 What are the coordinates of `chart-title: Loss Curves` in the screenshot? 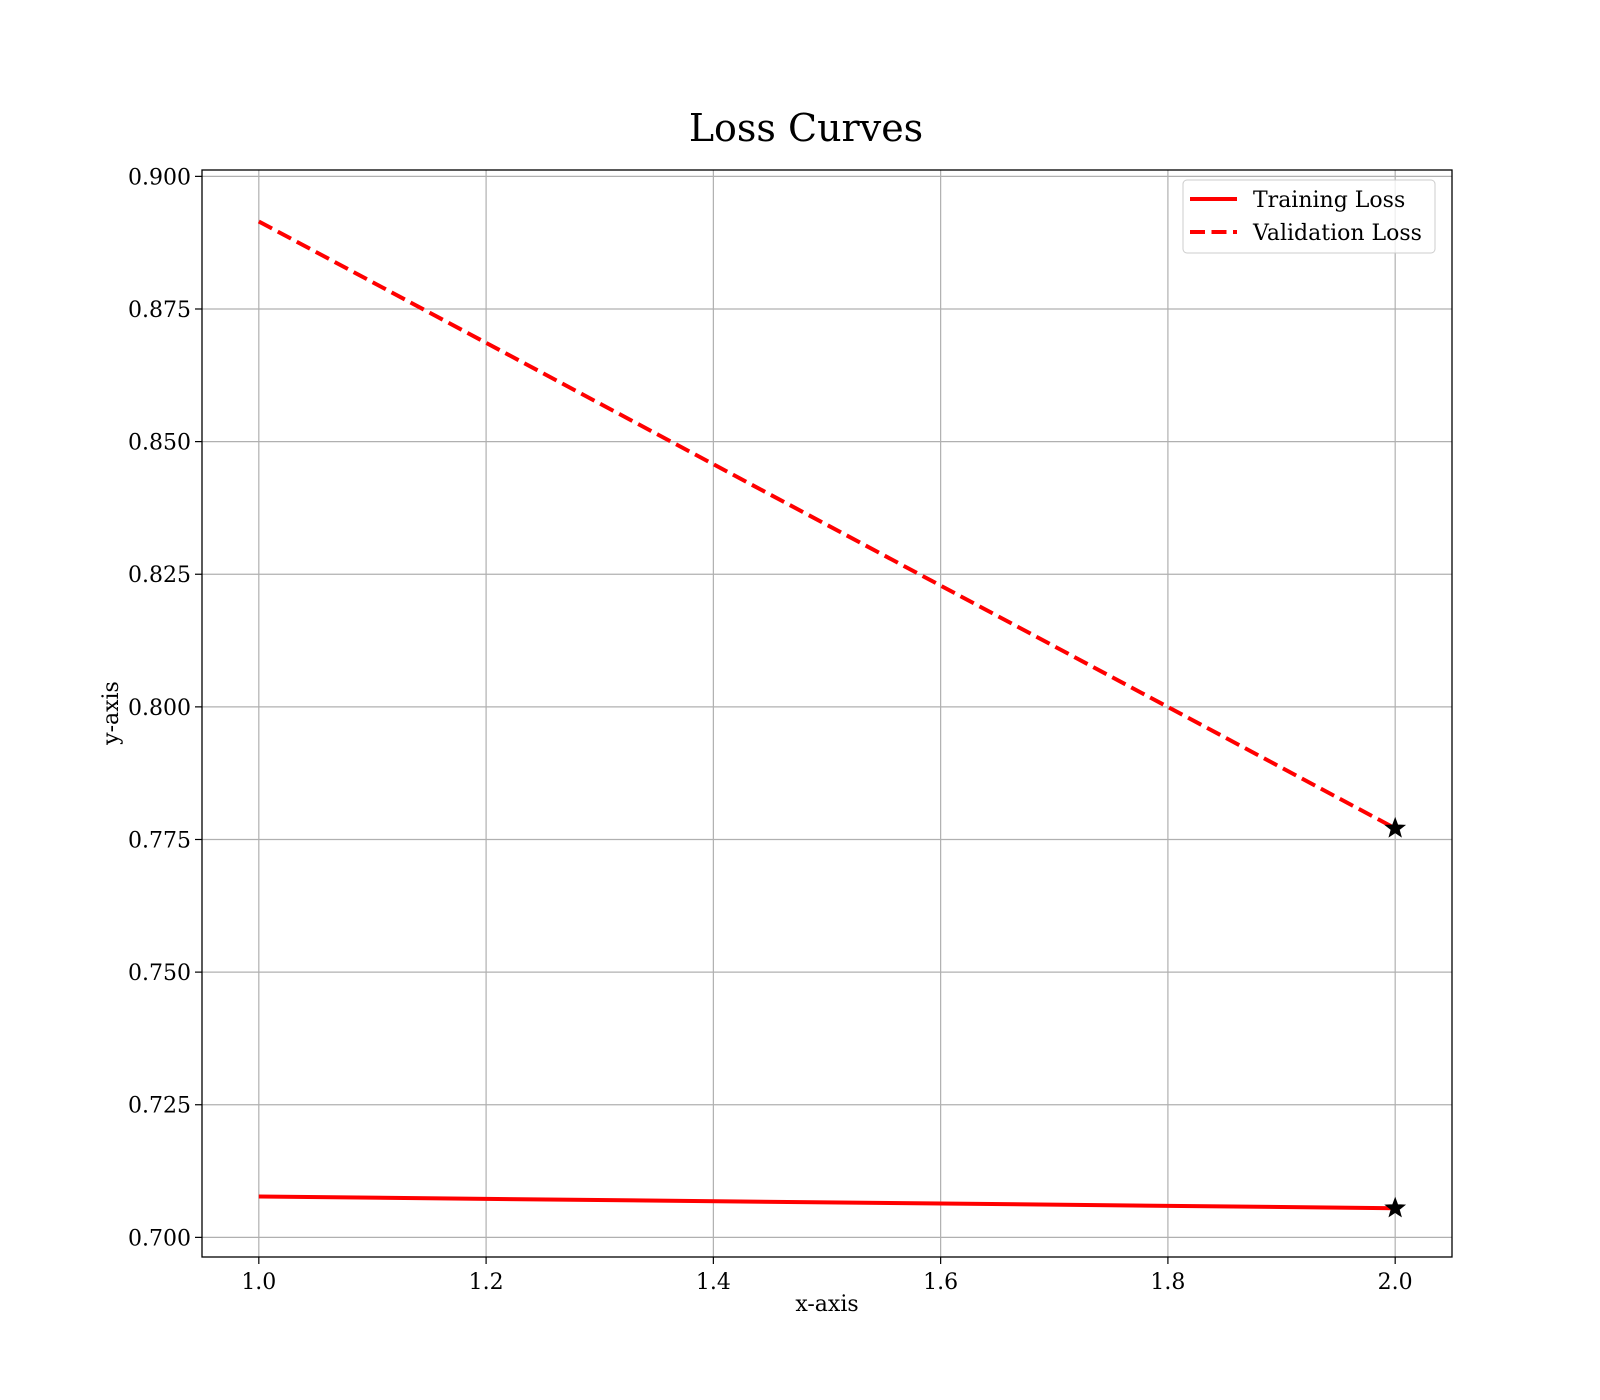 It's located at (806, 128).